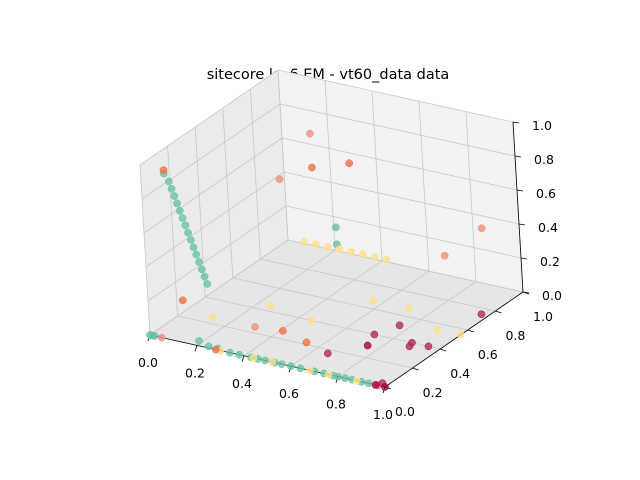 The image size is (640, 480). Describe the element at coordinates (433, 392) in the screenshot. I see `y-tick-label: 0.2` at that location.